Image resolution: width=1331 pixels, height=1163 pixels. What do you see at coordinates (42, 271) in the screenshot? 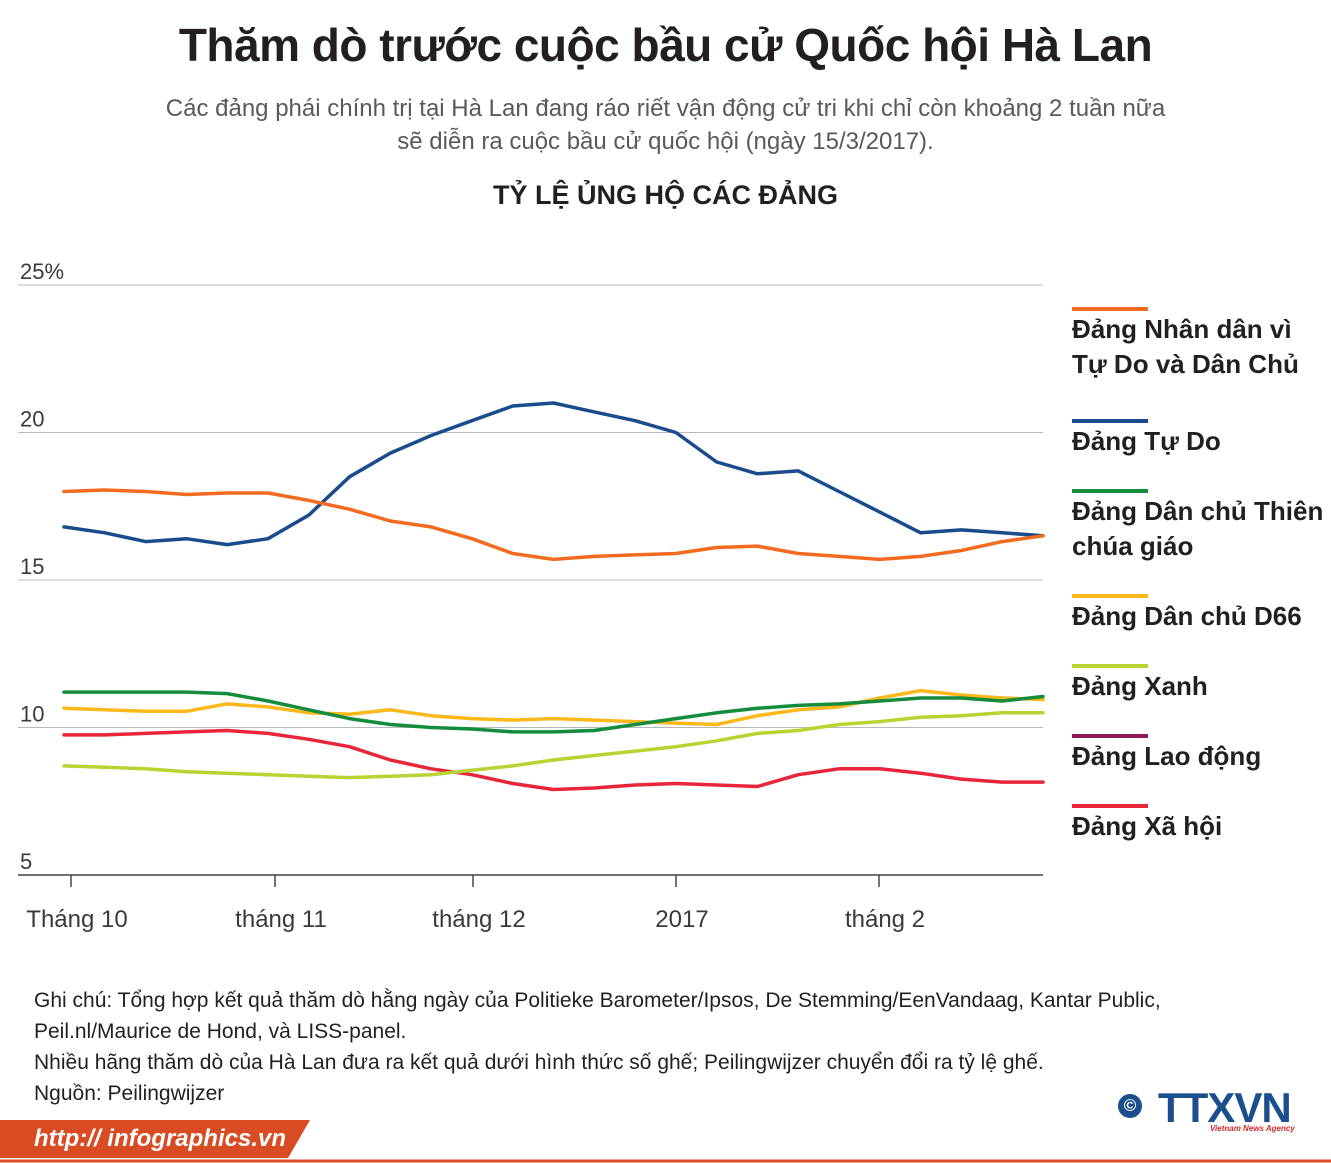
I see `y-tick-label: 25%` at bounding box center [42, 271].